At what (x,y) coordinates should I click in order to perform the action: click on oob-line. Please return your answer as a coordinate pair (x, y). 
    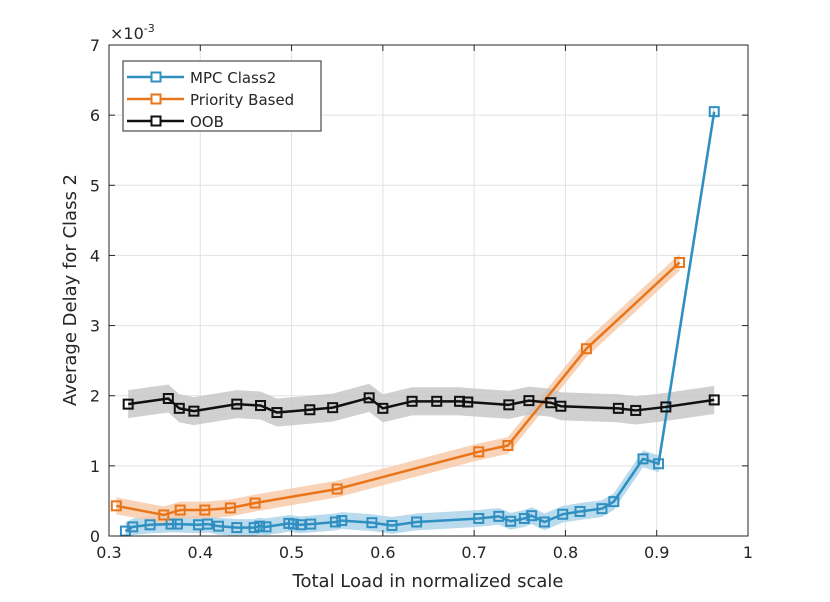
    Looking at the image, I should click on (421, 405).